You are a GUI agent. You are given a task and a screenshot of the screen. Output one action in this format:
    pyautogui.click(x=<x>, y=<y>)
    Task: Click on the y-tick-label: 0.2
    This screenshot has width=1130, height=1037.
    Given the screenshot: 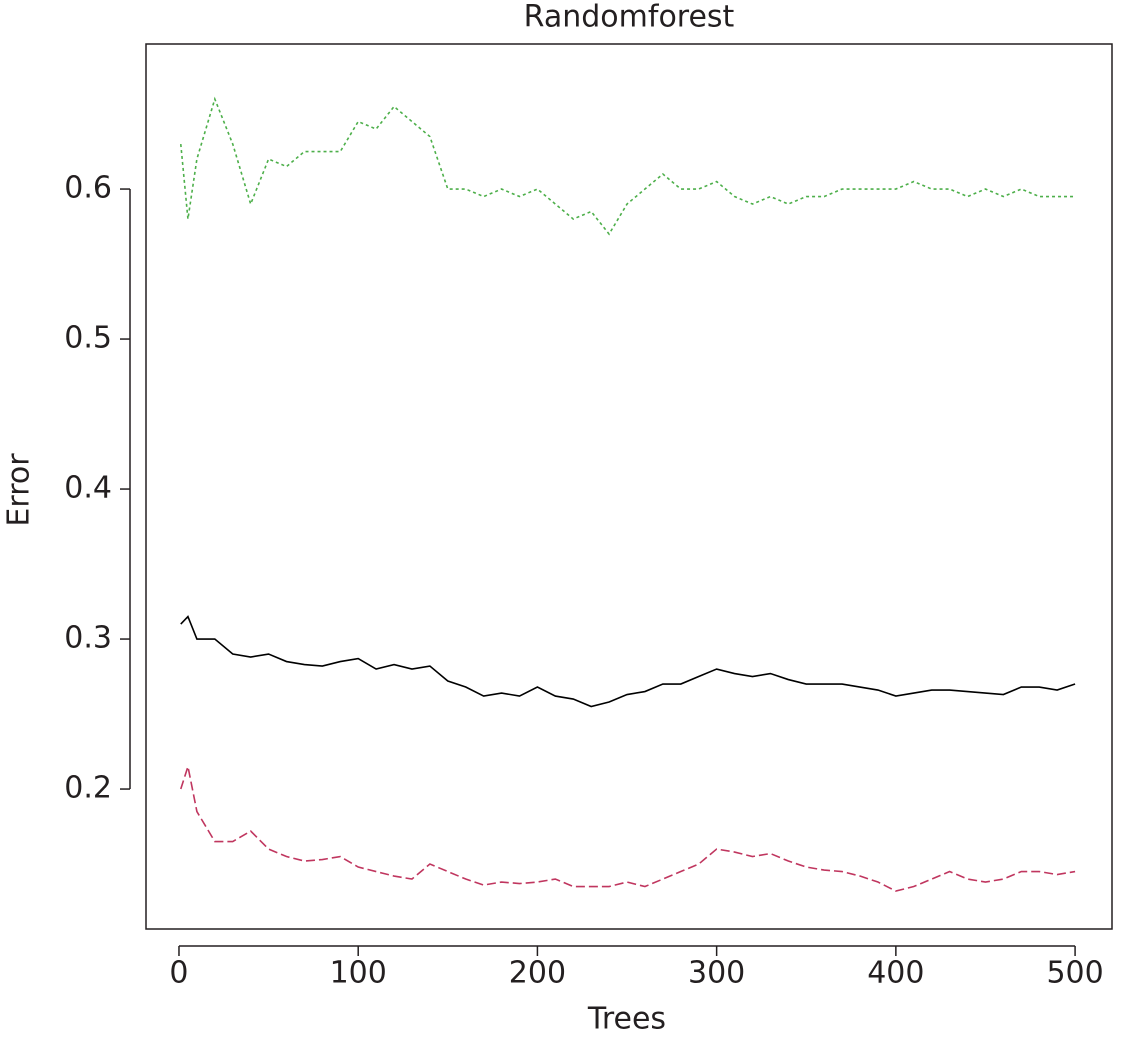 What is the action you would take?
    pyautogui.click(x=88, y=788)
    